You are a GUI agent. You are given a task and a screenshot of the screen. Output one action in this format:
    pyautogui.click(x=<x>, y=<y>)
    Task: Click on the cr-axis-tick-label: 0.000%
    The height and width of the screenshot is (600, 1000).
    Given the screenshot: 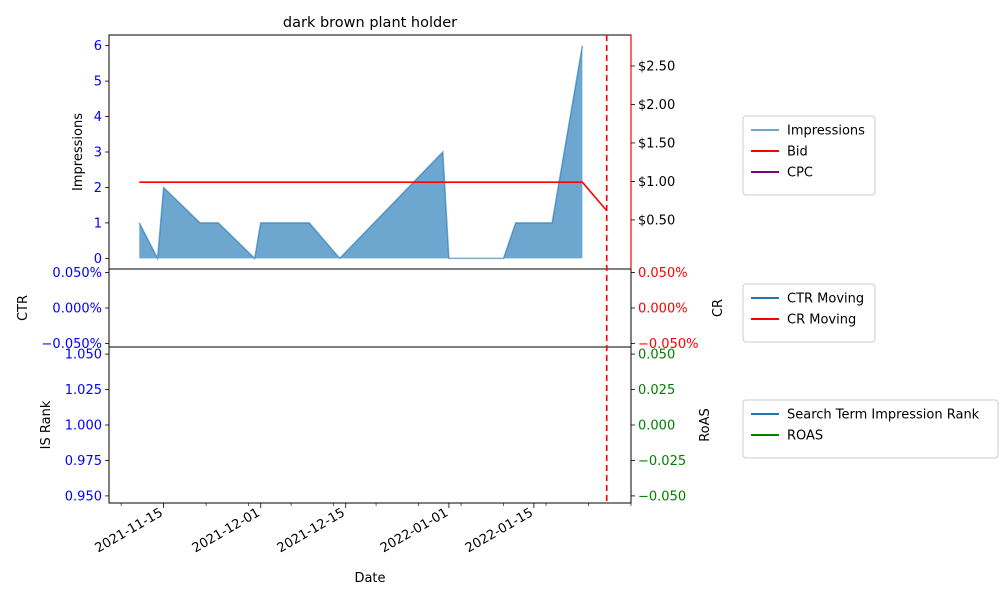 What is the action you would take?
    pyautogui.click(x=663, y=309)
    